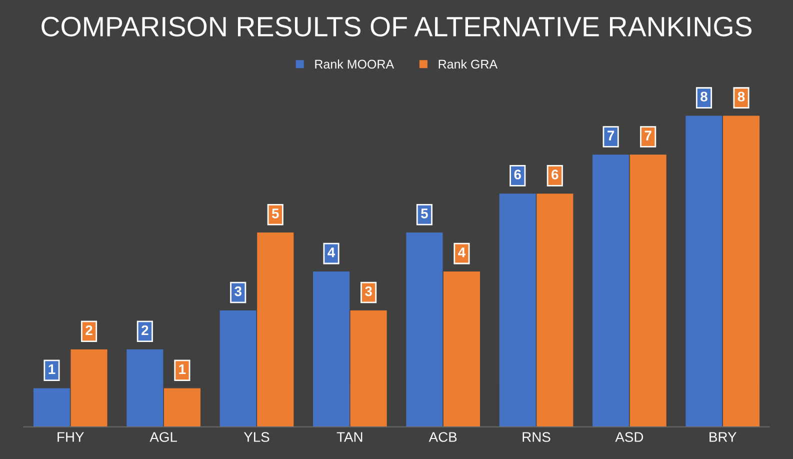  Describe the element at coordinates (536, 437) in the screenshot. I see `x-tick-label: RNS` at that location.